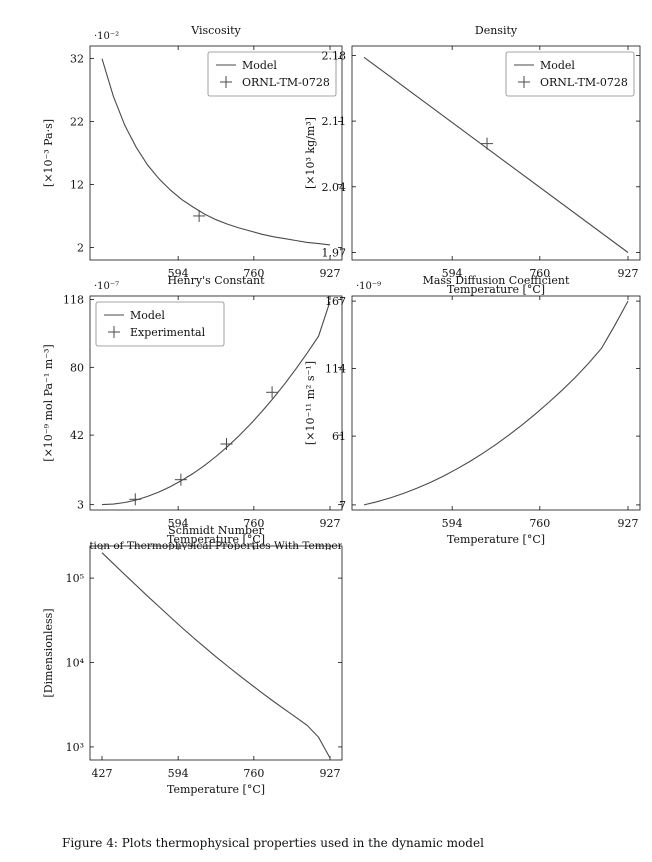 The width and height of the screenshot is (652, 862). What do you see at coordinates (168, 332) in the screenshot?
I see `legend-label: Experimental` at bounding box center [168, 332].